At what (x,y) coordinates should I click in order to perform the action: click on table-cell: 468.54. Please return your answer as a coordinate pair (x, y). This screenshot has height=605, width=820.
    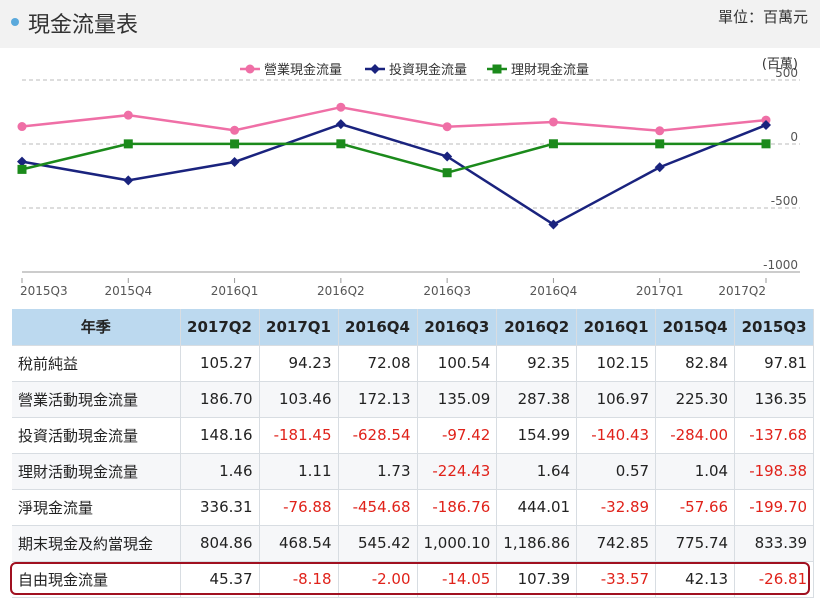
    Looking at the image, I should click on (299, 543).